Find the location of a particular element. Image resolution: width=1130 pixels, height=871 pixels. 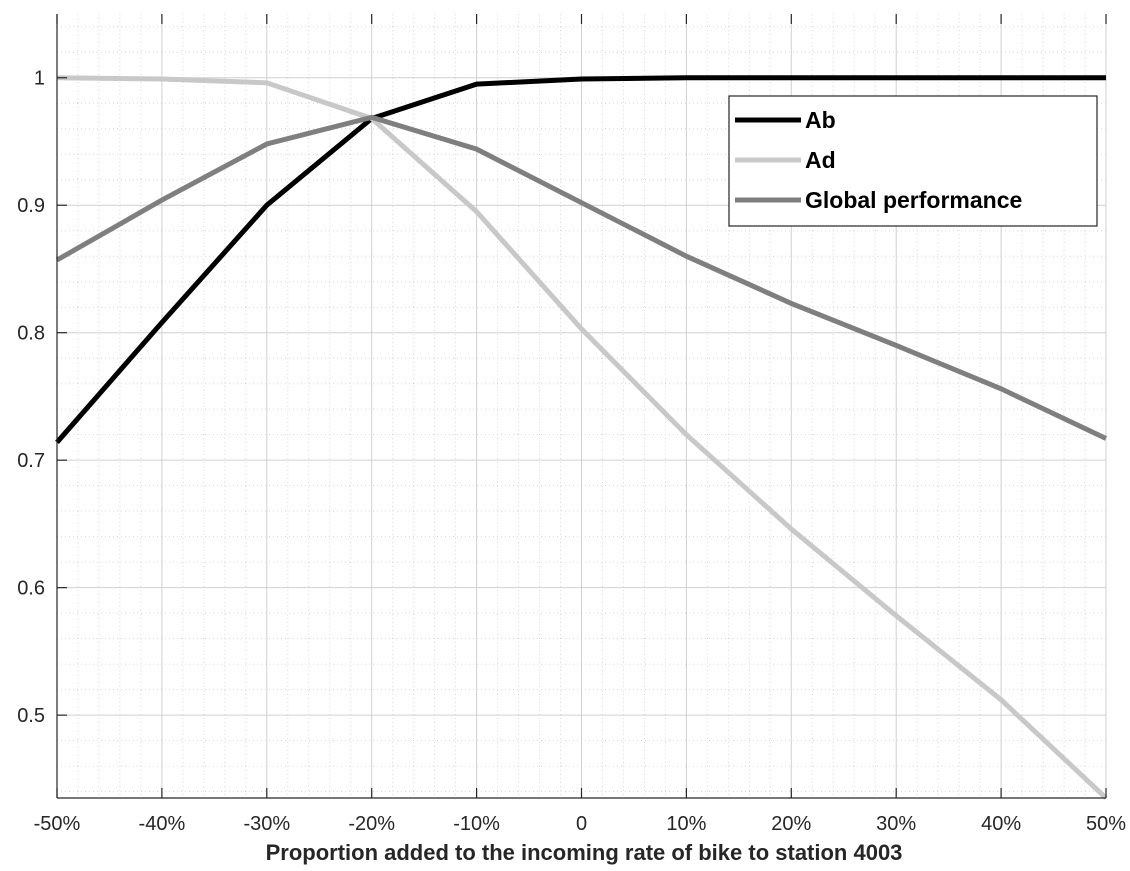

x-tick-label: 10% is located at coordinates (686, 824).